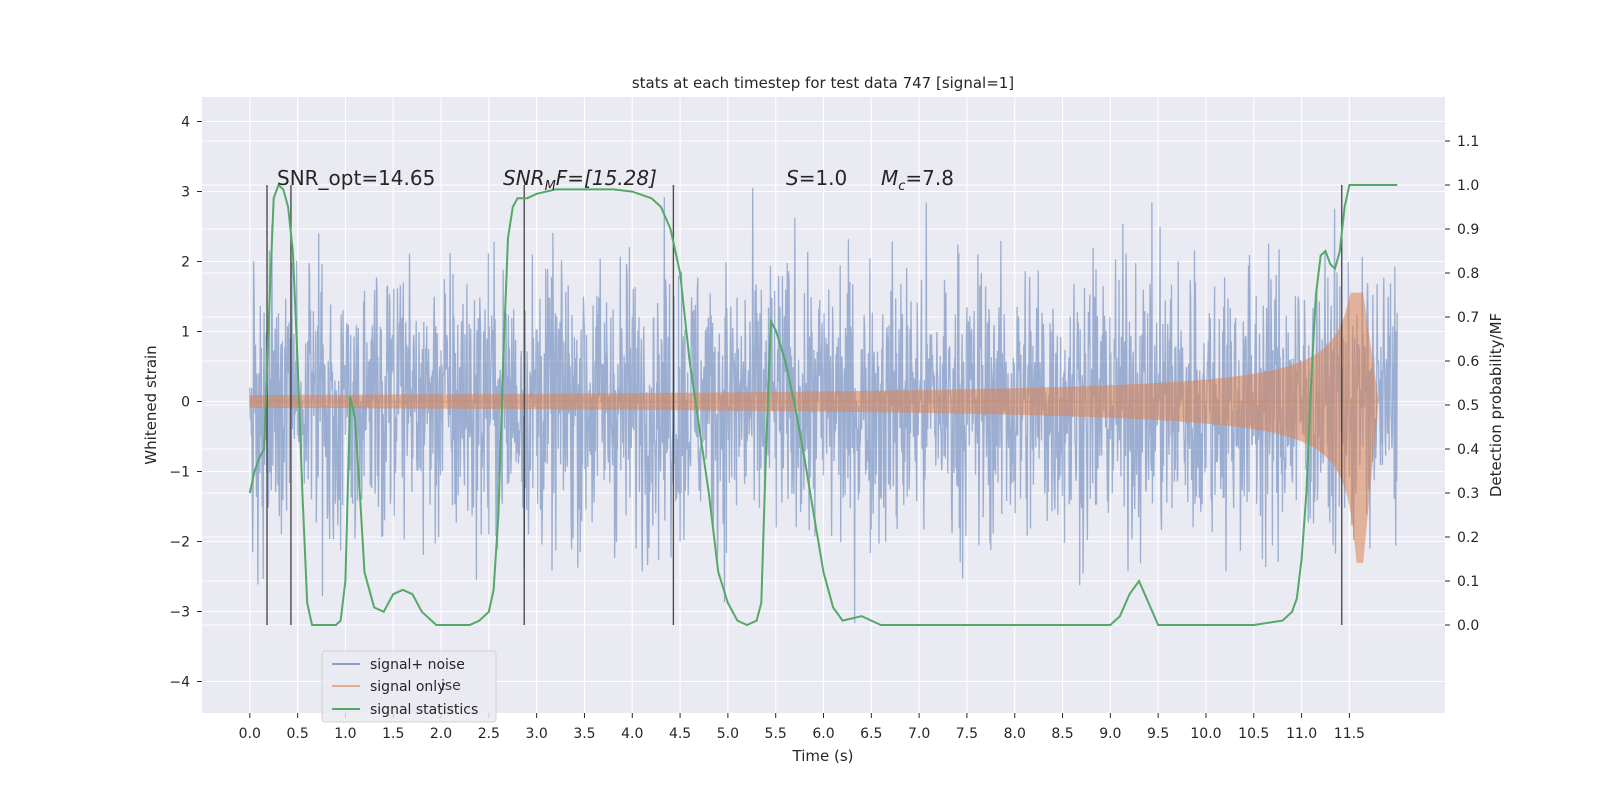  I want to click on legend-box, so click(409, 686).